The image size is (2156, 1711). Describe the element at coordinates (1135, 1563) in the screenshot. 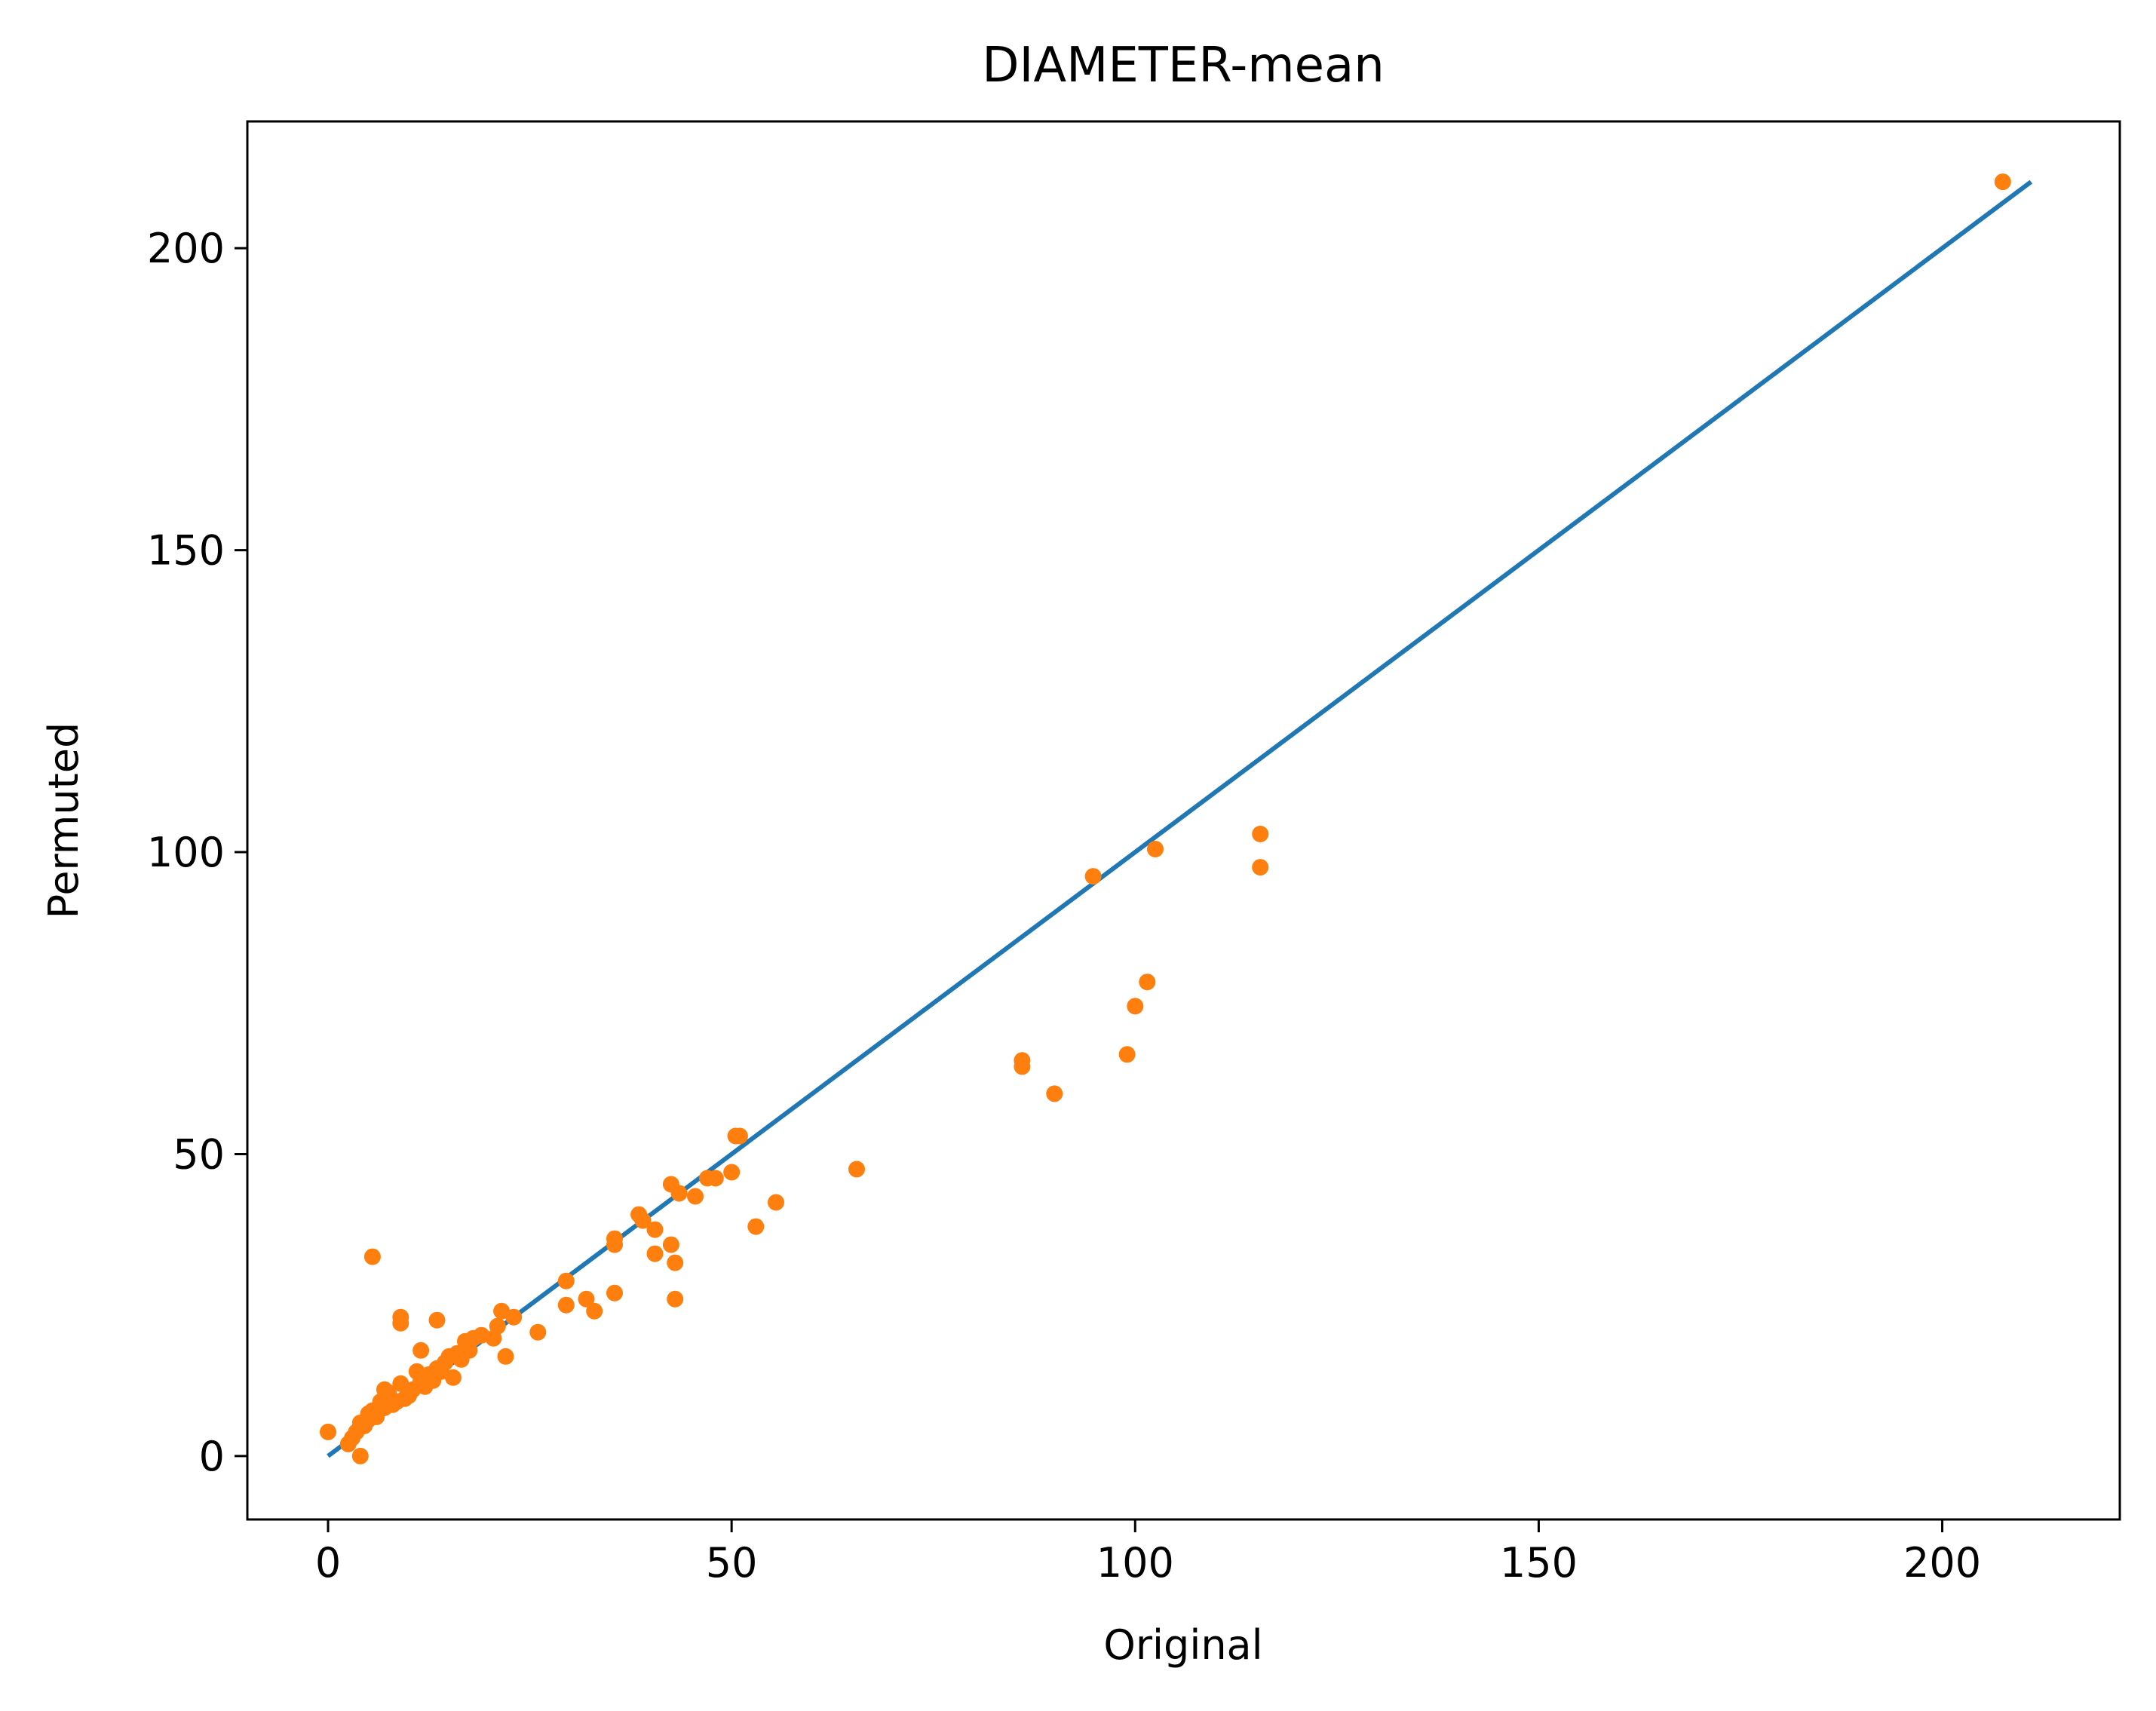

I see `x-tick-label: 100` at that location.